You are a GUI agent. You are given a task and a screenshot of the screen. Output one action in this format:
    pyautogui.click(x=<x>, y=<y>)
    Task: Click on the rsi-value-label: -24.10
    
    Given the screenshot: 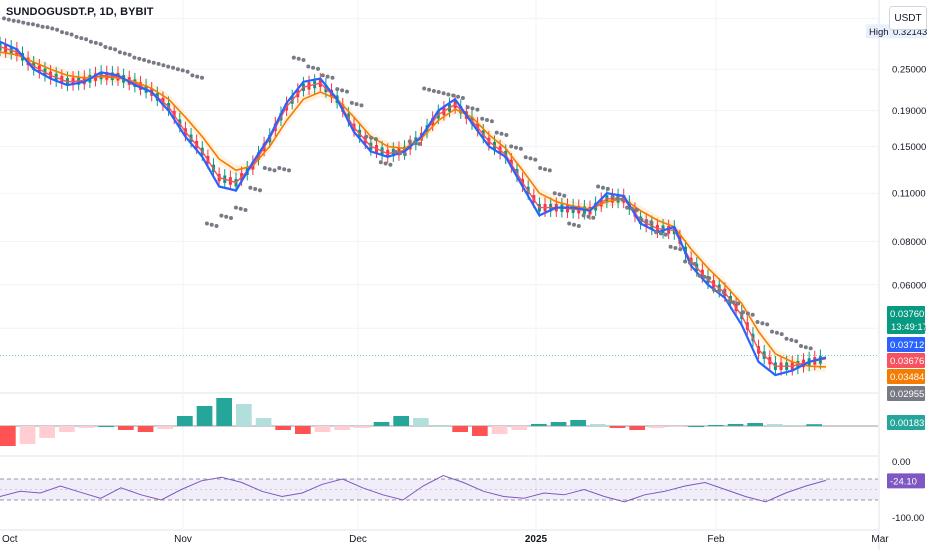 What is the action you would take?
    pyautogui.click(x=903, y=481)
    